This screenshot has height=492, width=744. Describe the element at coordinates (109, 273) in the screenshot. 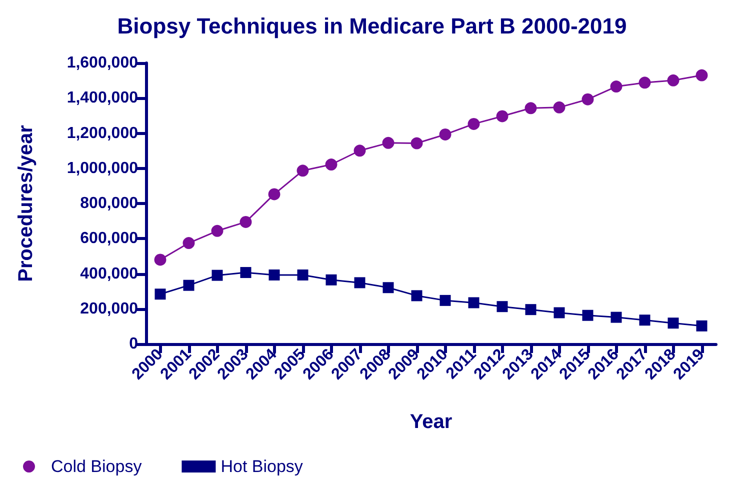

I see `y-tick-label: 400,000` at that location.